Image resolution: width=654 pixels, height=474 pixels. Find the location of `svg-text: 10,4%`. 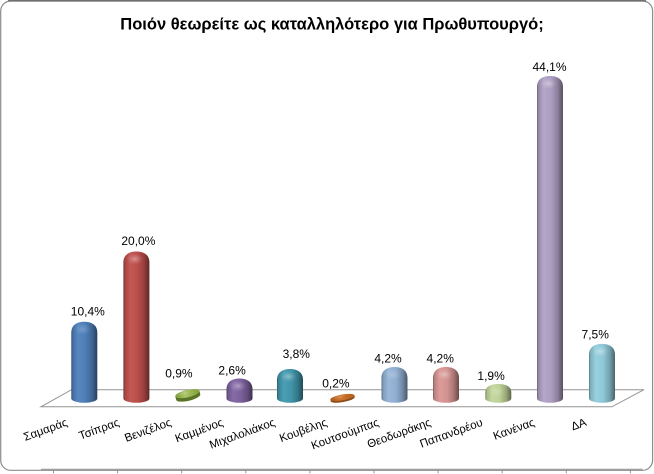

svg-text: 10,4% is located at coordinates (88, 312).